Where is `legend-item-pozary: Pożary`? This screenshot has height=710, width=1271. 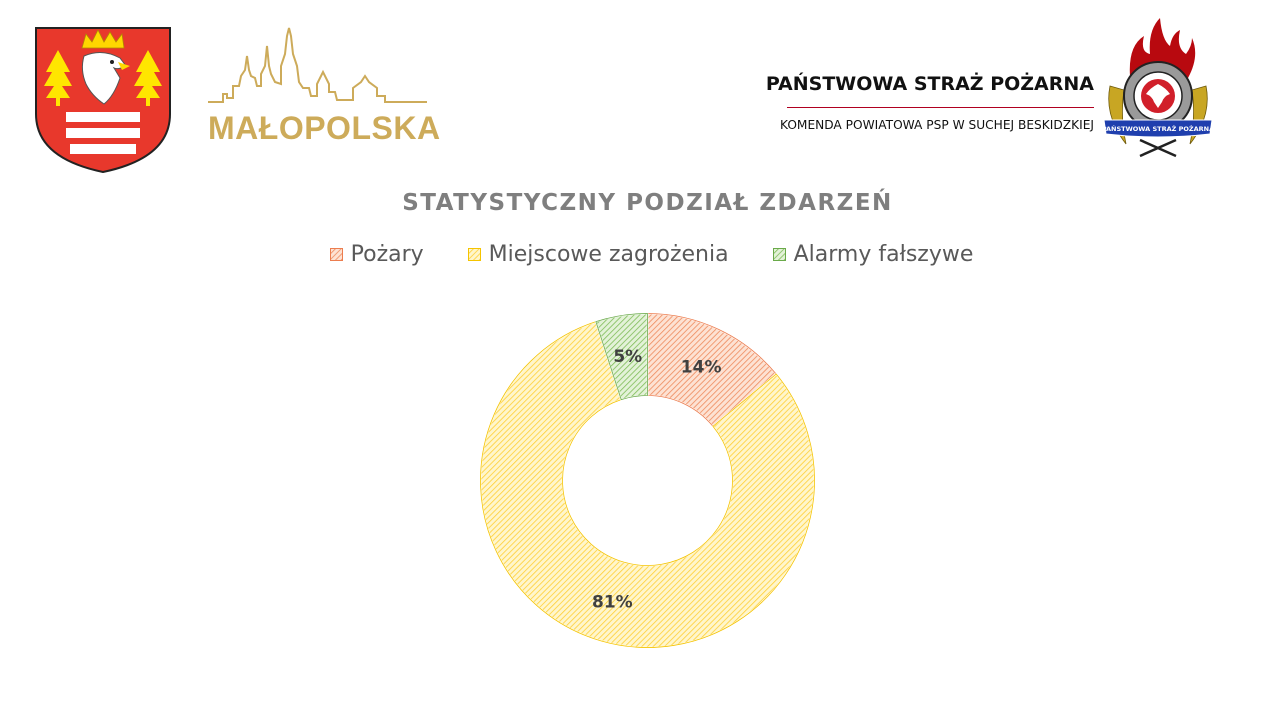 legend-item-pozary: Pożary is located at coordinates (376, 254).